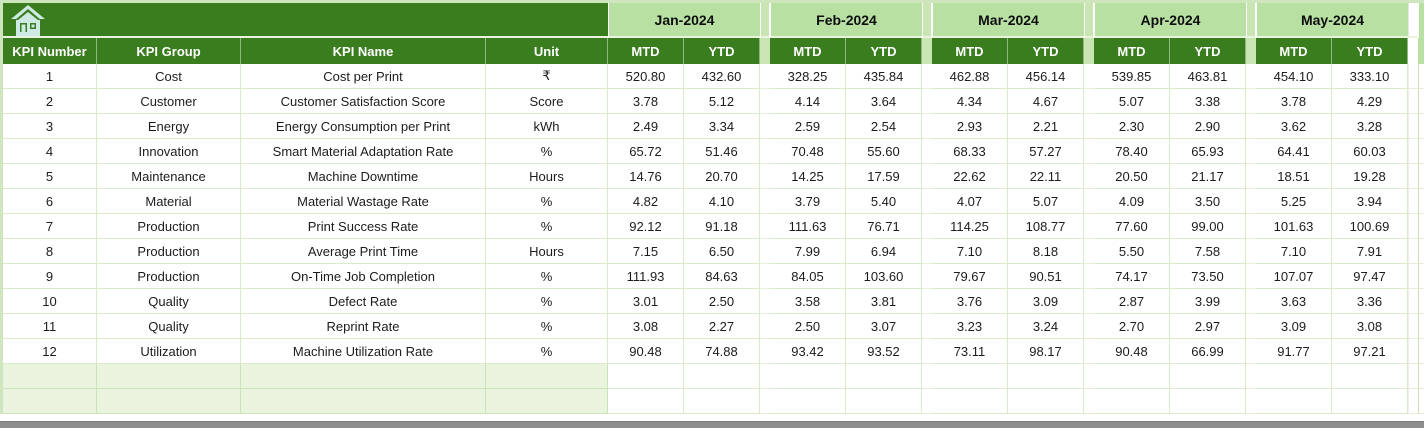  What do you see at coordinates (970, 351) in the screenshot?
I see `cell-value: 73.11` at bounding box center [970, 351].